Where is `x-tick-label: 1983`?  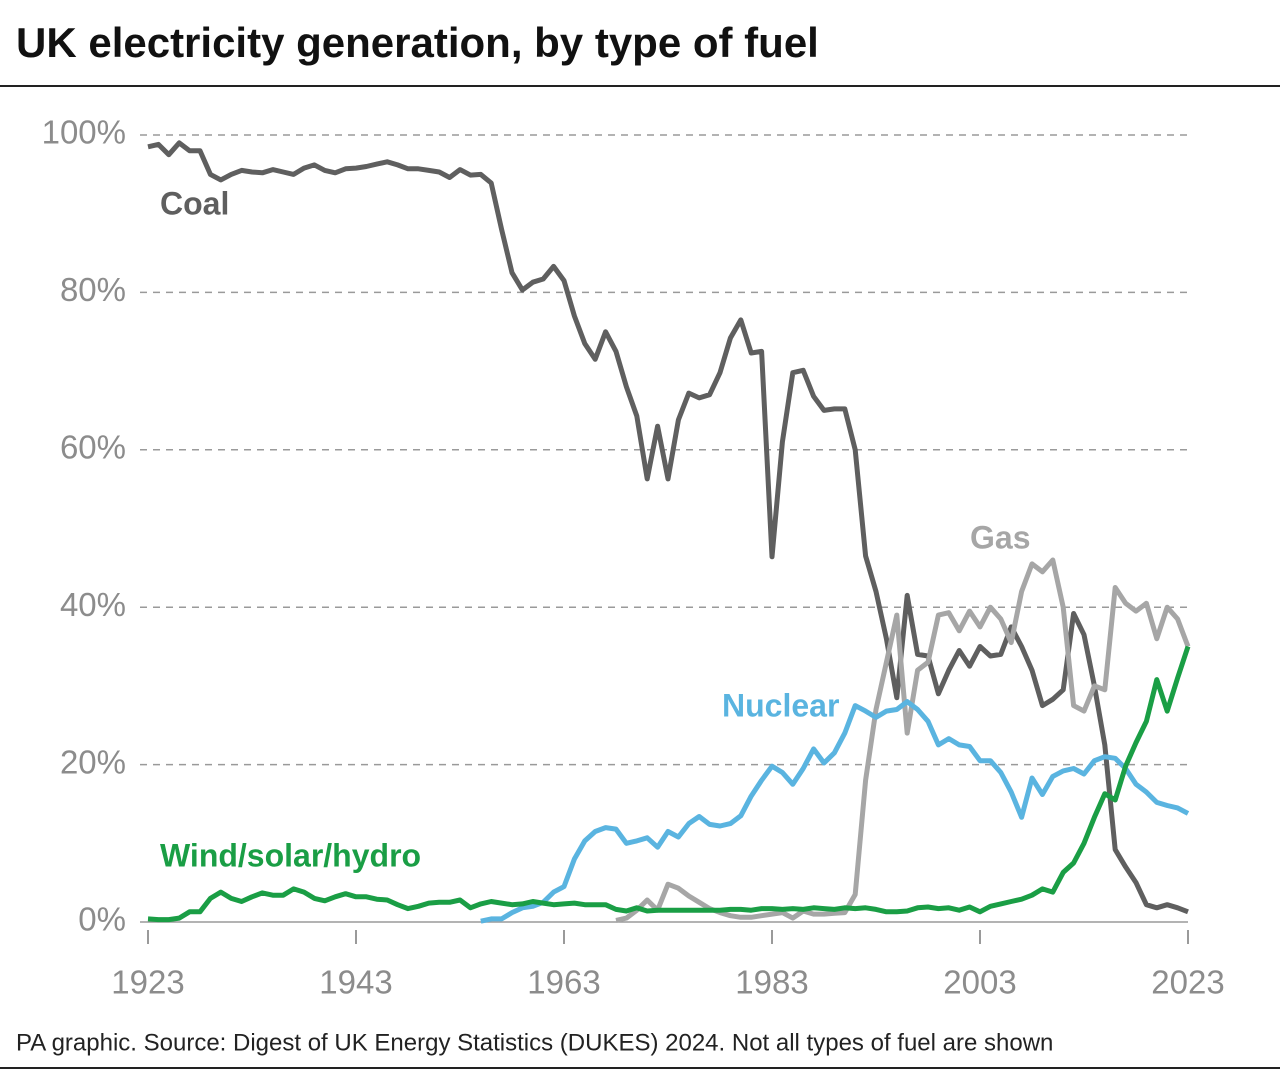
x-tick-label: 1983 is located at coordinates (771, 982).